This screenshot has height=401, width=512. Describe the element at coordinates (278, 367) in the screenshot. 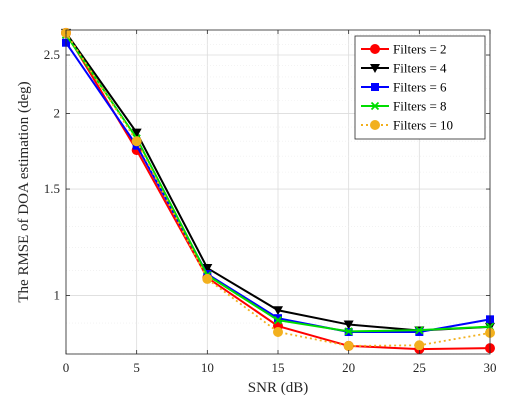

I see `x-tick-label: 15` at that location.